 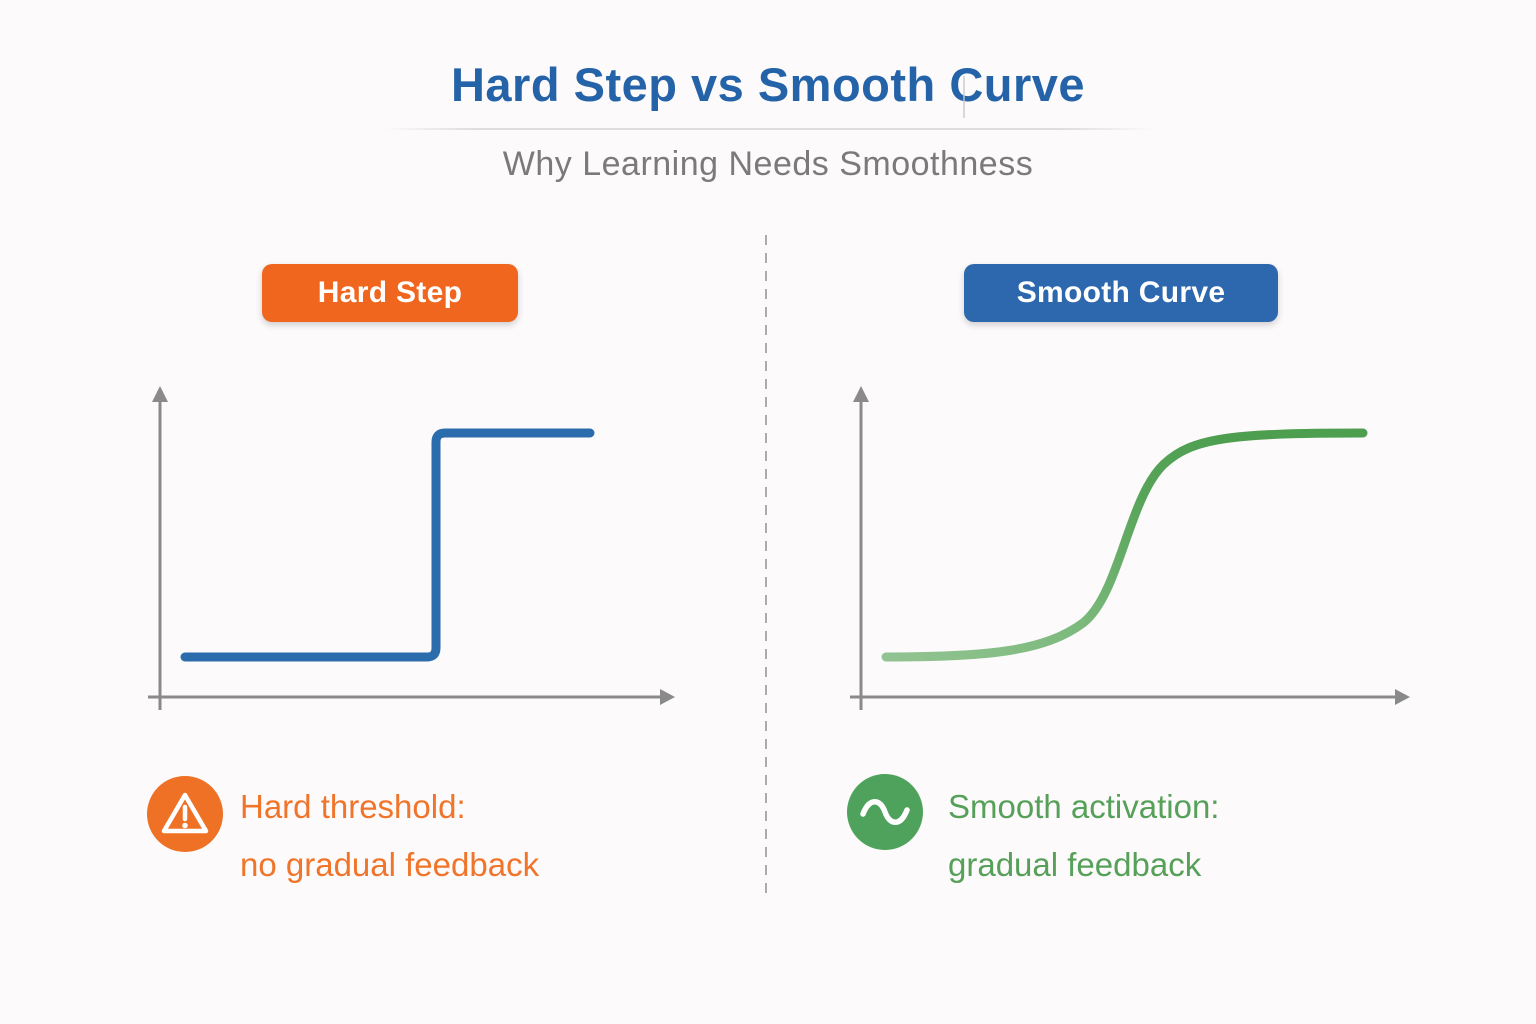 I want to click on title-underline, so click(x=768, y=129).